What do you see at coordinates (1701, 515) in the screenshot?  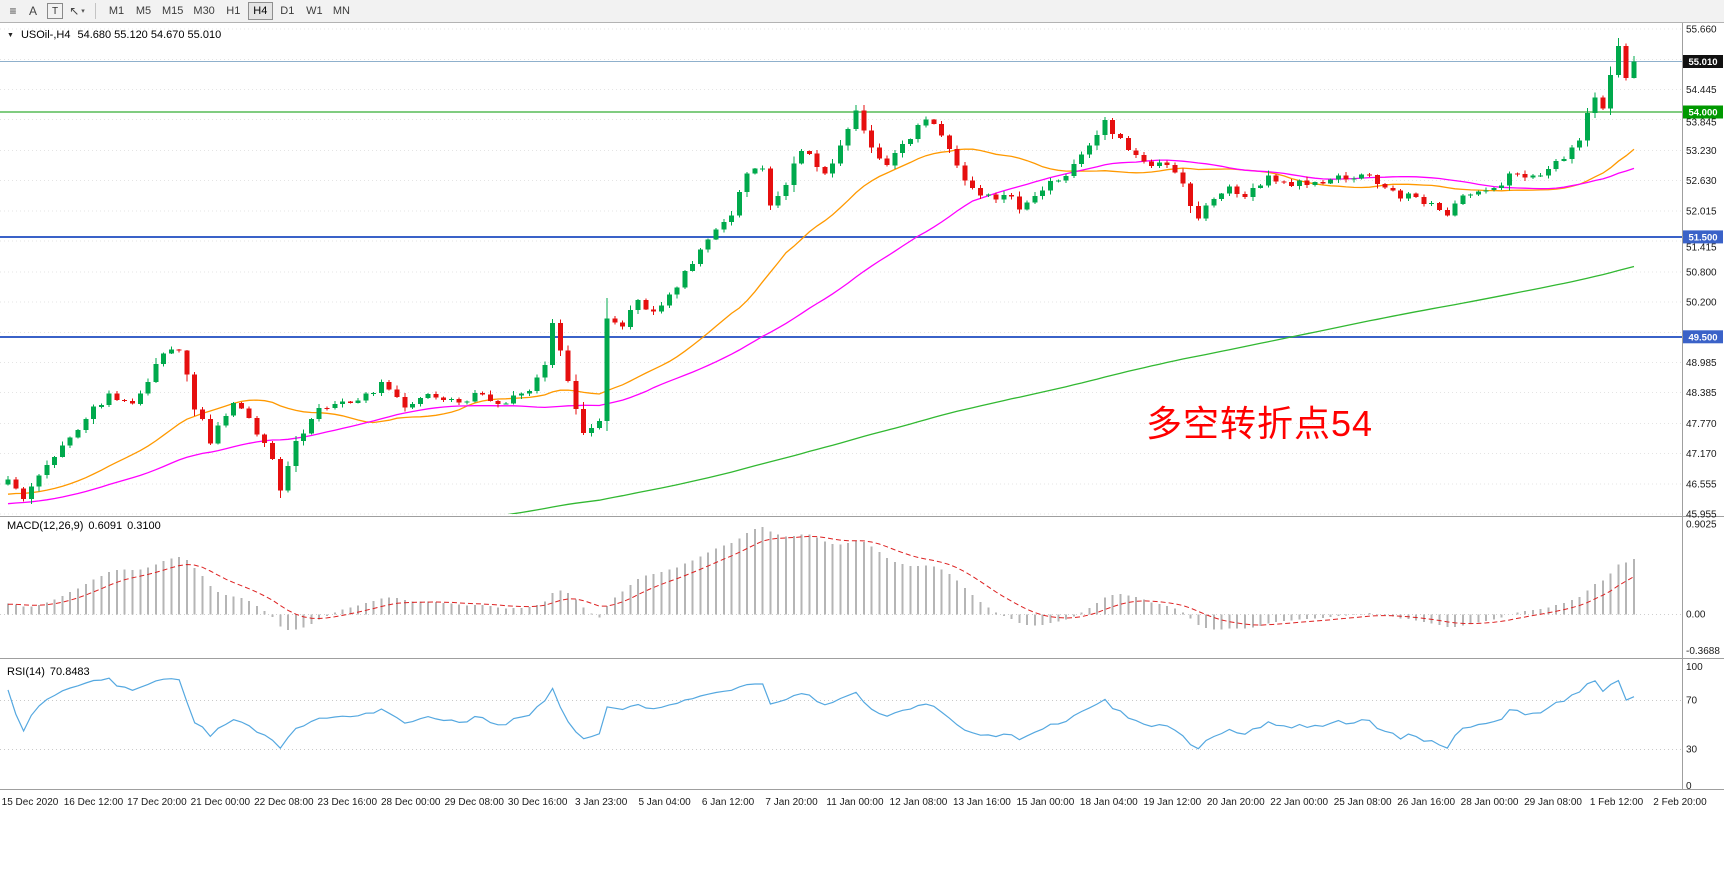 I see `svg-text: 45.955` at bounding box center [1701, 515].